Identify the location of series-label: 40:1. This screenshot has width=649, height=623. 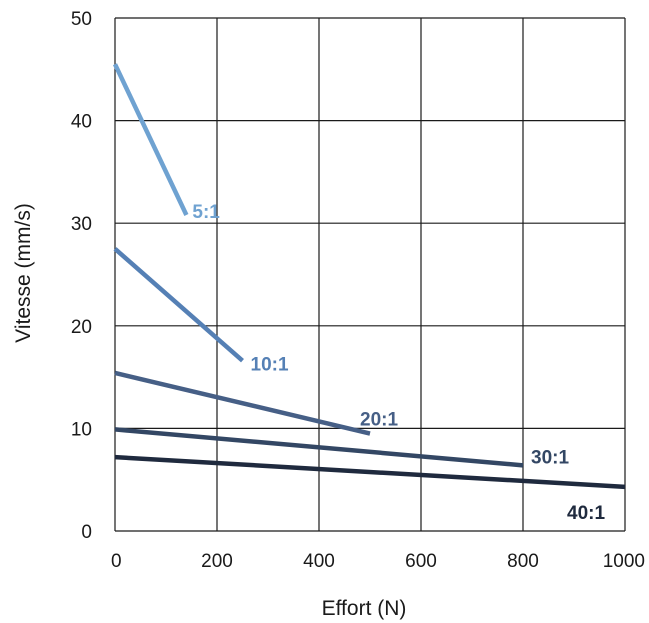
(586, 513).